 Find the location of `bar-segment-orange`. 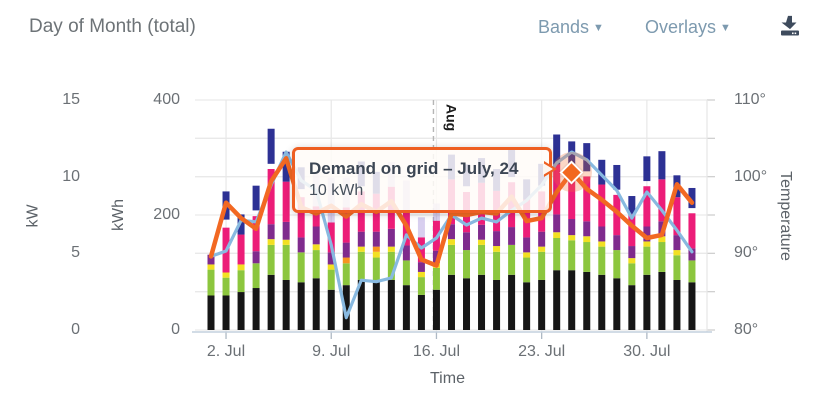

bar-segment-orange is located at coordinates (376, 249).